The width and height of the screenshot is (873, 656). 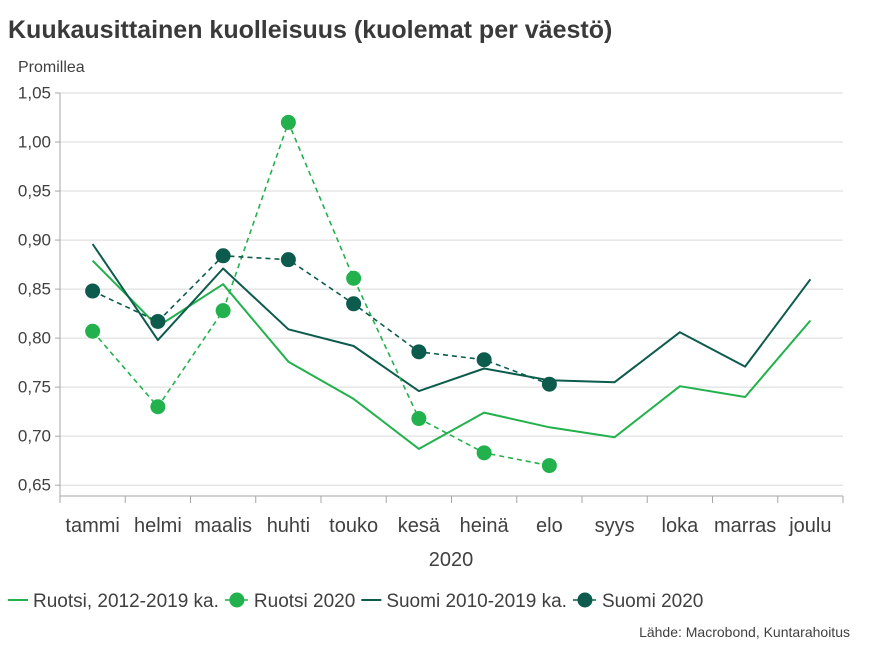 I want to click on x-tick-label: marras, so click(x=745, y=526).